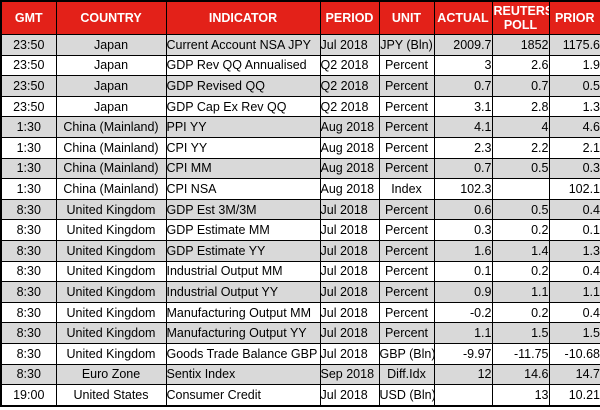 The height and width of the screenshot is (410, 600). What do you see at coordinates (28, 17) in the screenshot?
I see `column-header-gmt: GMT` at bounding box center [28, 17].